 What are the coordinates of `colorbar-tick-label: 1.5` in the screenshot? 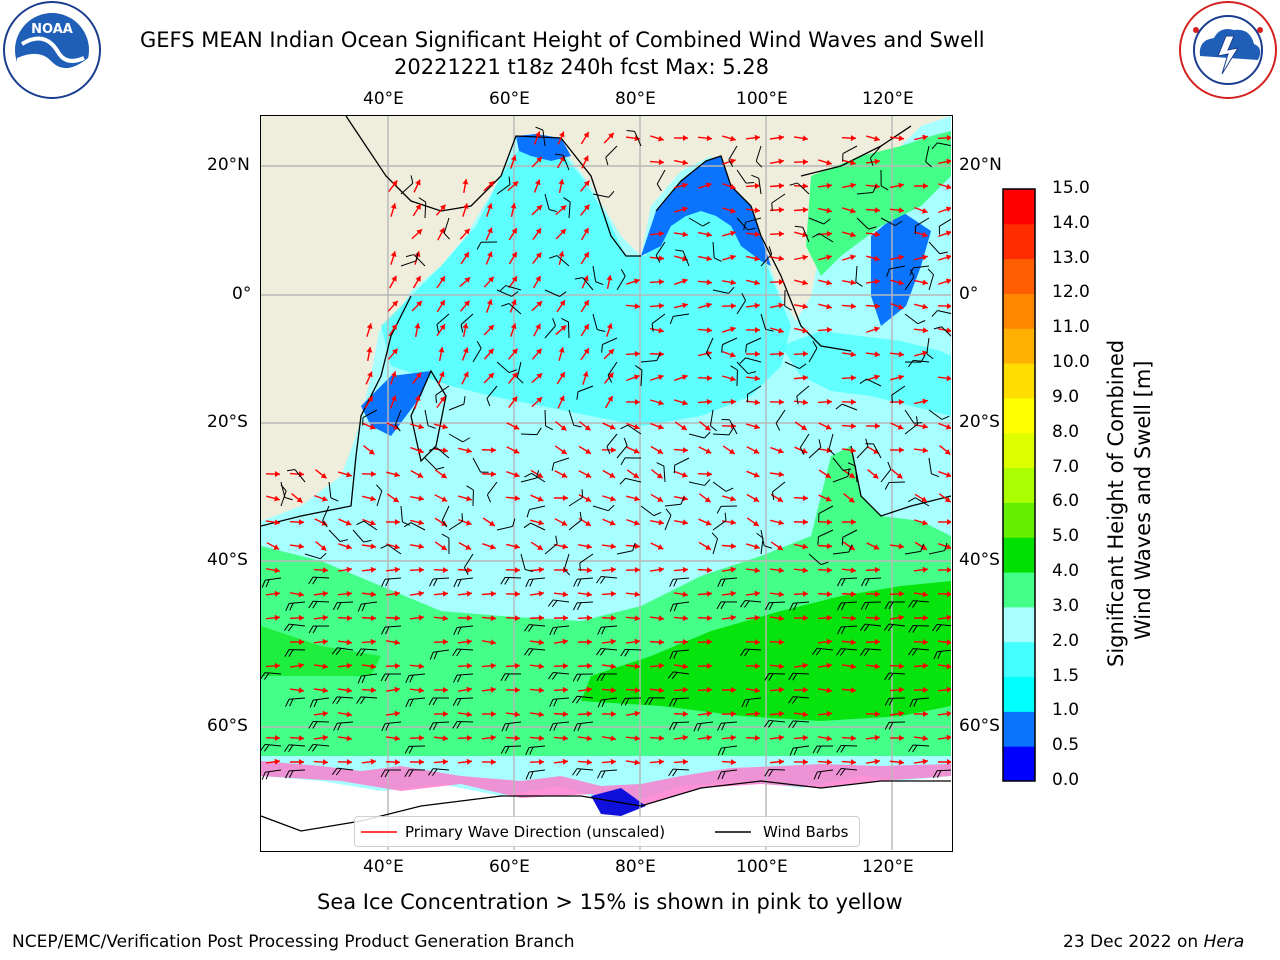 It's located at (1066, 675).